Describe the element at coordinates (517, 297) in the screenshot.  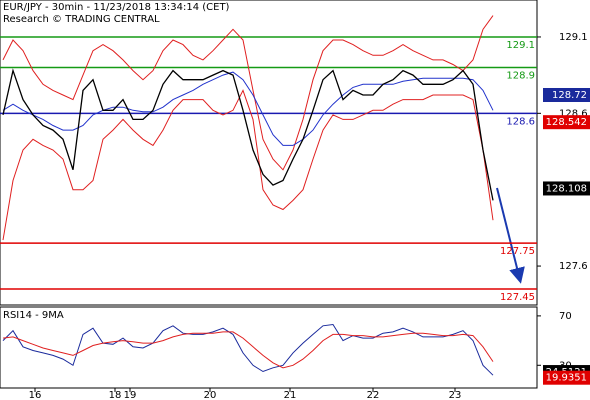
I see `level-label: 127.45` at that location.